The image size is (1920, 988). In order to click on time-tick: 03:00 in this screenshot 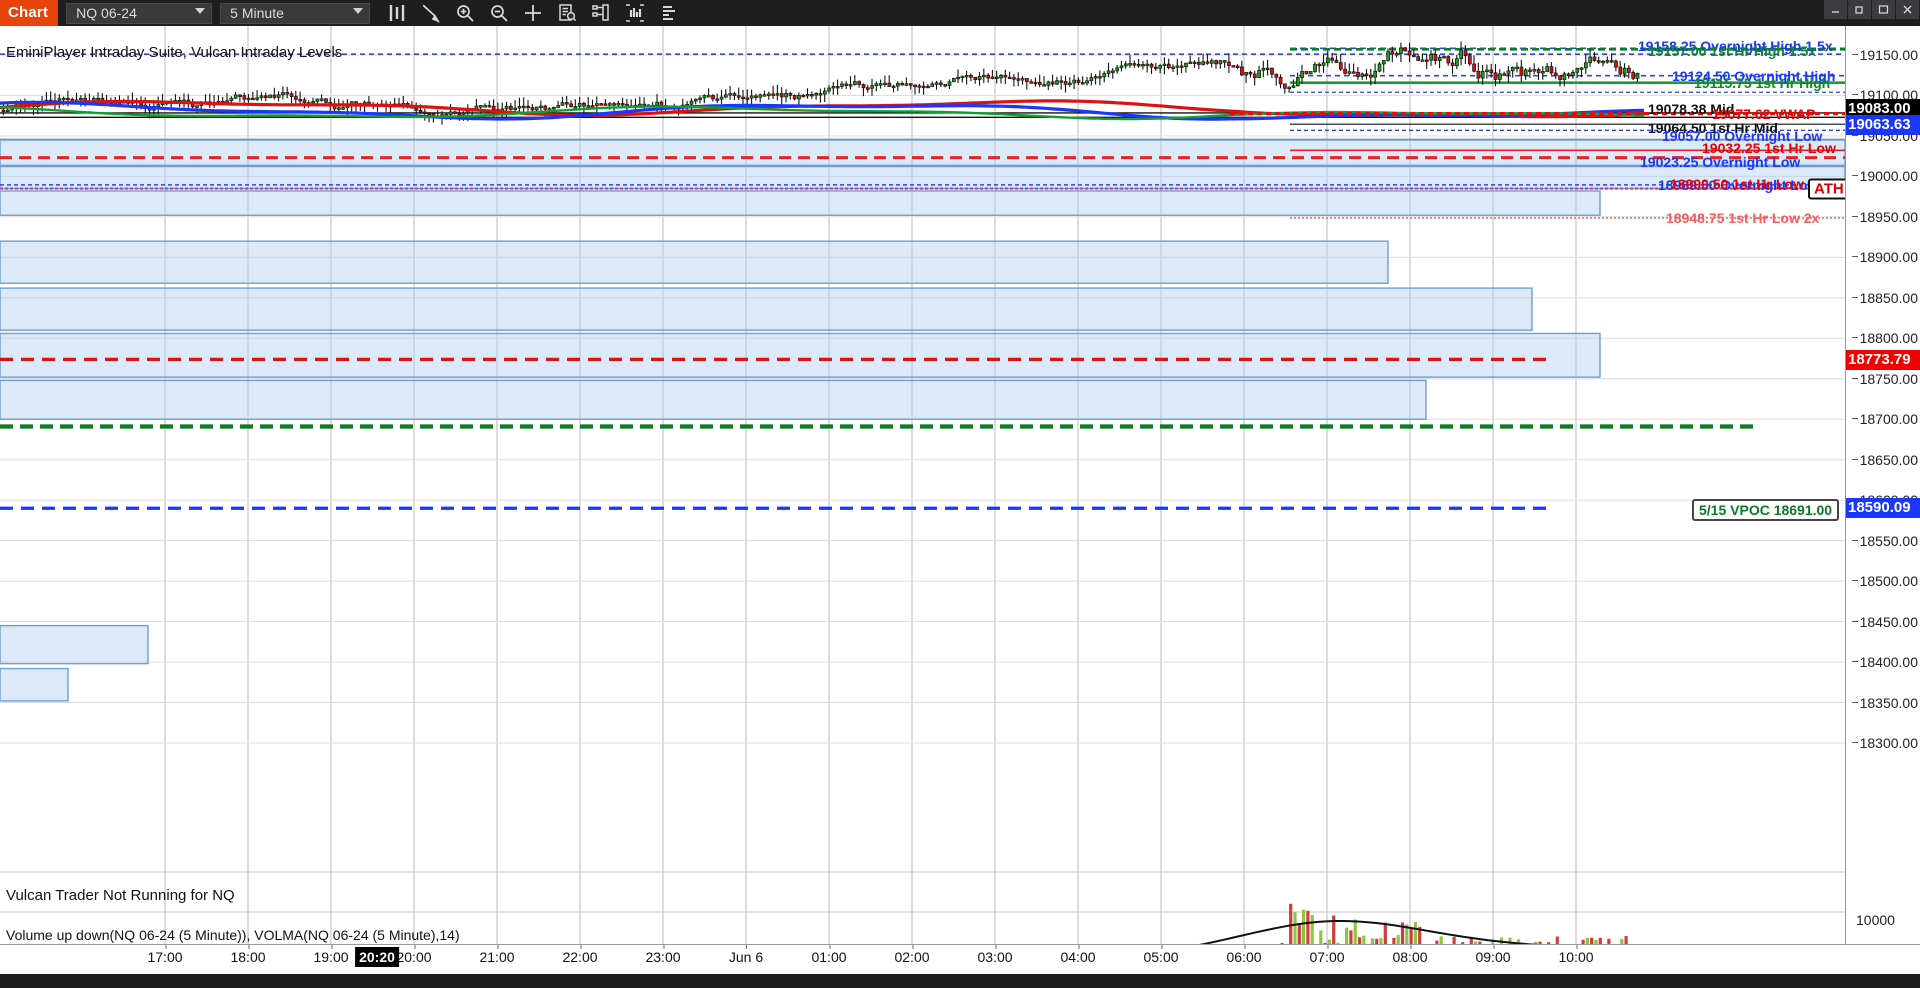, I will do `click(995, 955)`.